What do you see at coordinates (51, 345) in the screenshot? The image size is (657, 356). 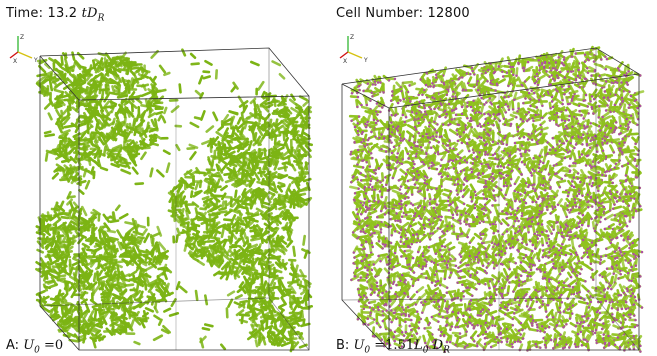 I see `panel-a-value: =0` at bounding box center [51, 345].